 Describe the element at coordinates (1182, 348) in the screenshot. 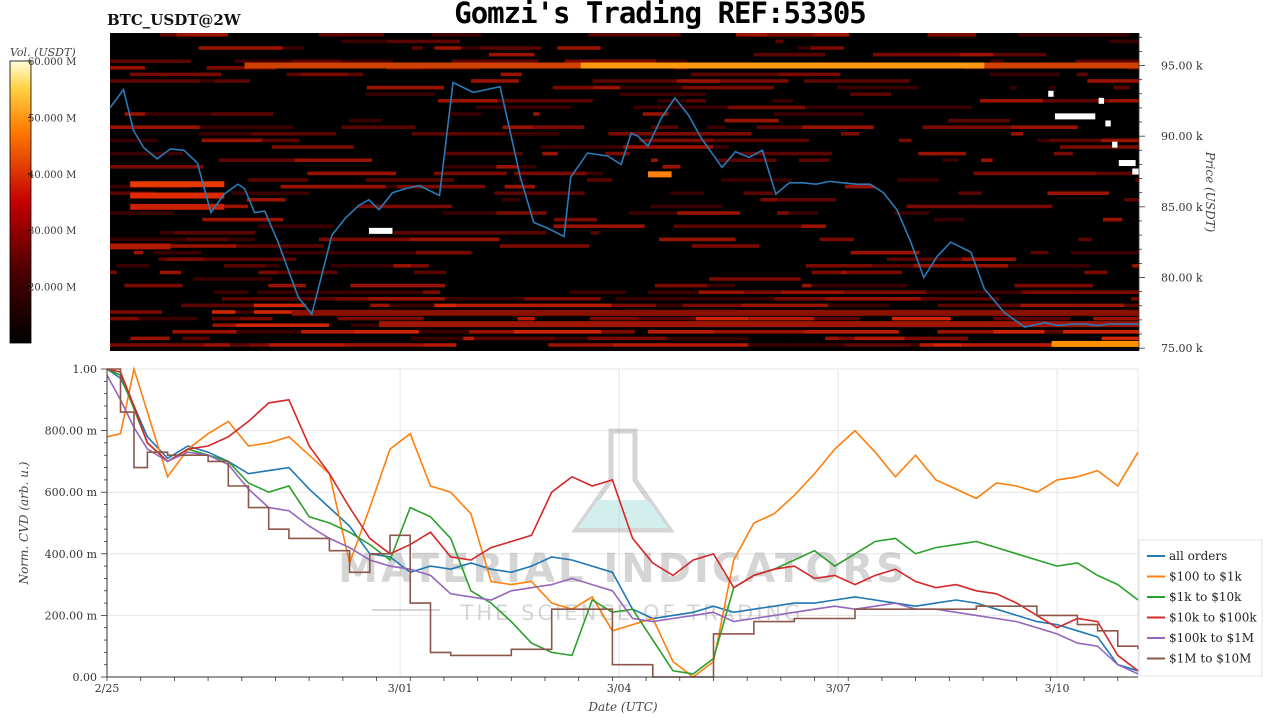

I see `price-tick-label: 75.00 k` at that location.